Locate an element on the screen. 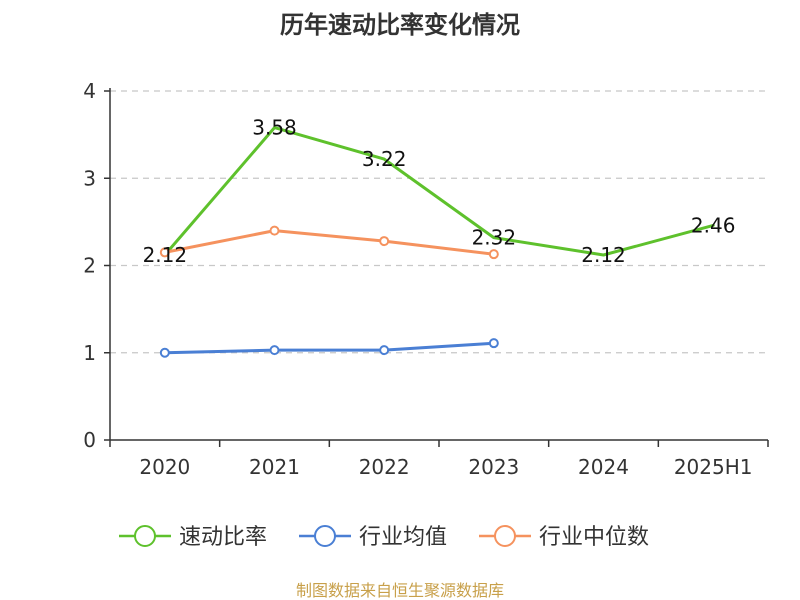 The width and height of the screenshot is (800, 600). y-tick-label: 1 is located at coordinates (89, 353).